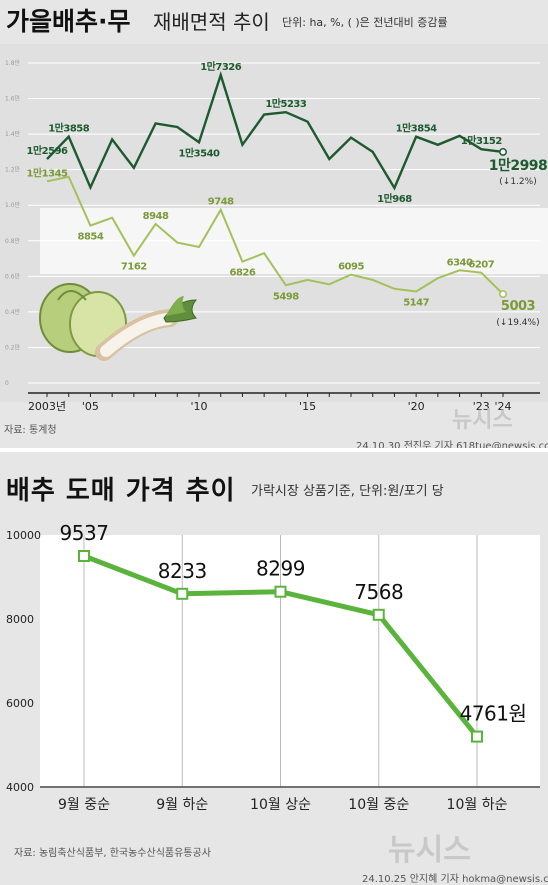 Image resolution: width=548 pixels, height=885 pixels. What do you see at coordinates (482, 420) in the screenshot?
I see `top-watermark: 뉴시스` at bounding box center [482, 420].